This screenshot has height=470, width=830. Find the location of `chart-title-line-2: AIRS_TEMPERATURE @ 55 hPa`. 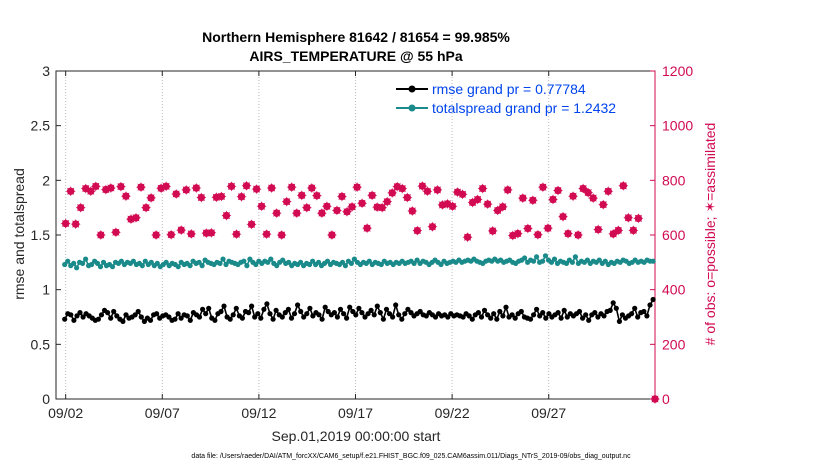

chart-title-line-2: AIRS_TEMPERATURE @ 55 hPa is located at coordinates (356, 56).